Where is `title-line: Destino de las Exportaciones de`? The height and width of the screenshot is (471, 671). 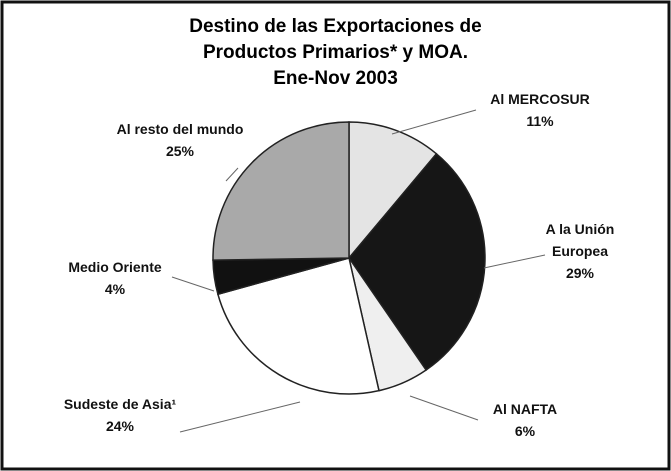
title-line: Destino de las Exportaciones de is located at coordinates (335, 26).